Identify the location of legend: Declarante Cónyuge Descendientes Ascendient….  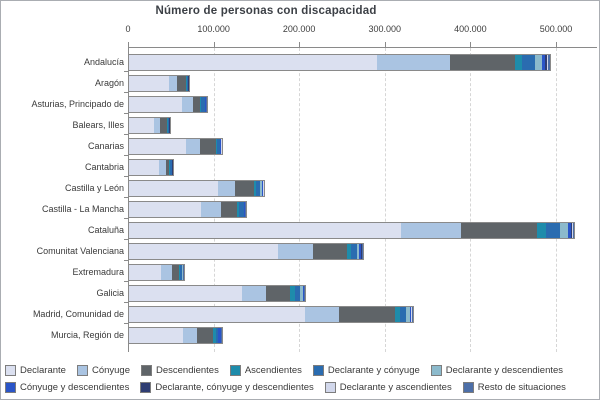
(301, 379).